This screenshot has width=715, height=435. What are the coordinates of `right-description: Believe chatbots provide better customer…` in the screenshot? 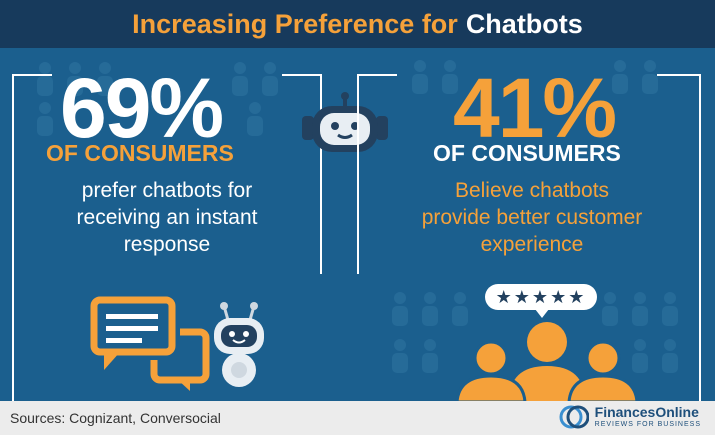 It's located at (532, 217).